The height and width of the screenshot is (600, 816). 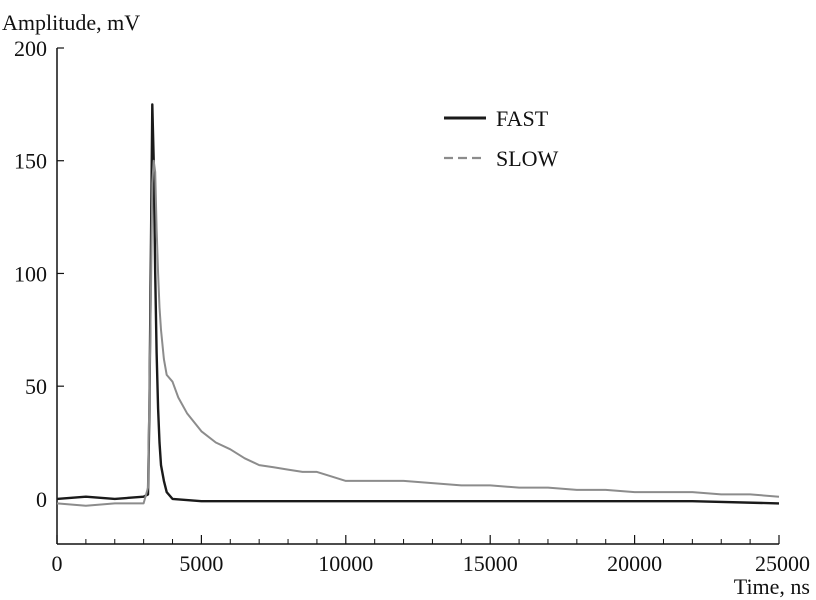 What do you see at coordinates (71, 22) in the screenshot?
I see `y-axis-title: Amplitude, mV` at bounding box center [71, 22].